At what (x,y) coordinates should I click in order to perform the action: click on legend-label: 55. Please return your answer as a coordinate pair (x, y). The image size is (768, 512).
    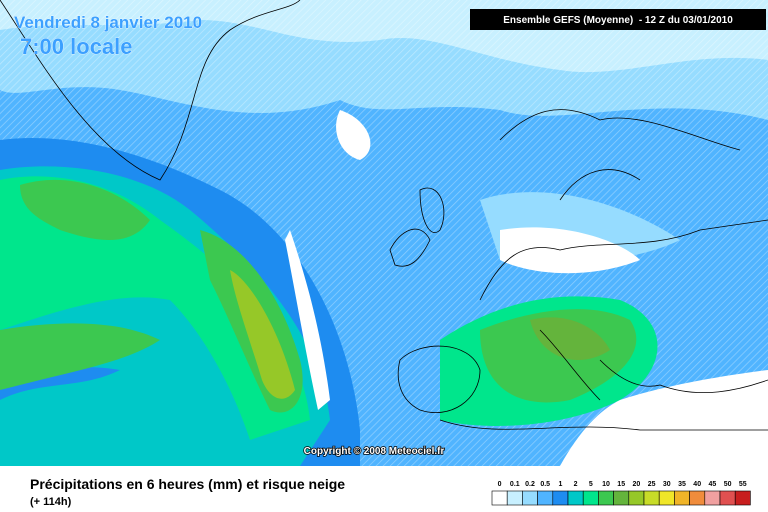
    Looking at the image, I should click on (743, 484).